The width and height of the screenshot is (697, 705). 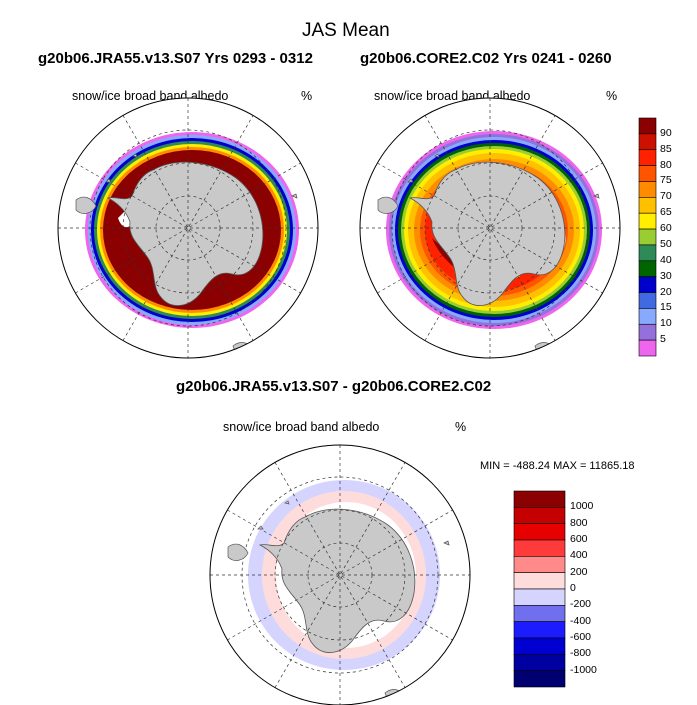 I want to click on main-colorbar-tick-label: 15, so click(x=666, y=307).